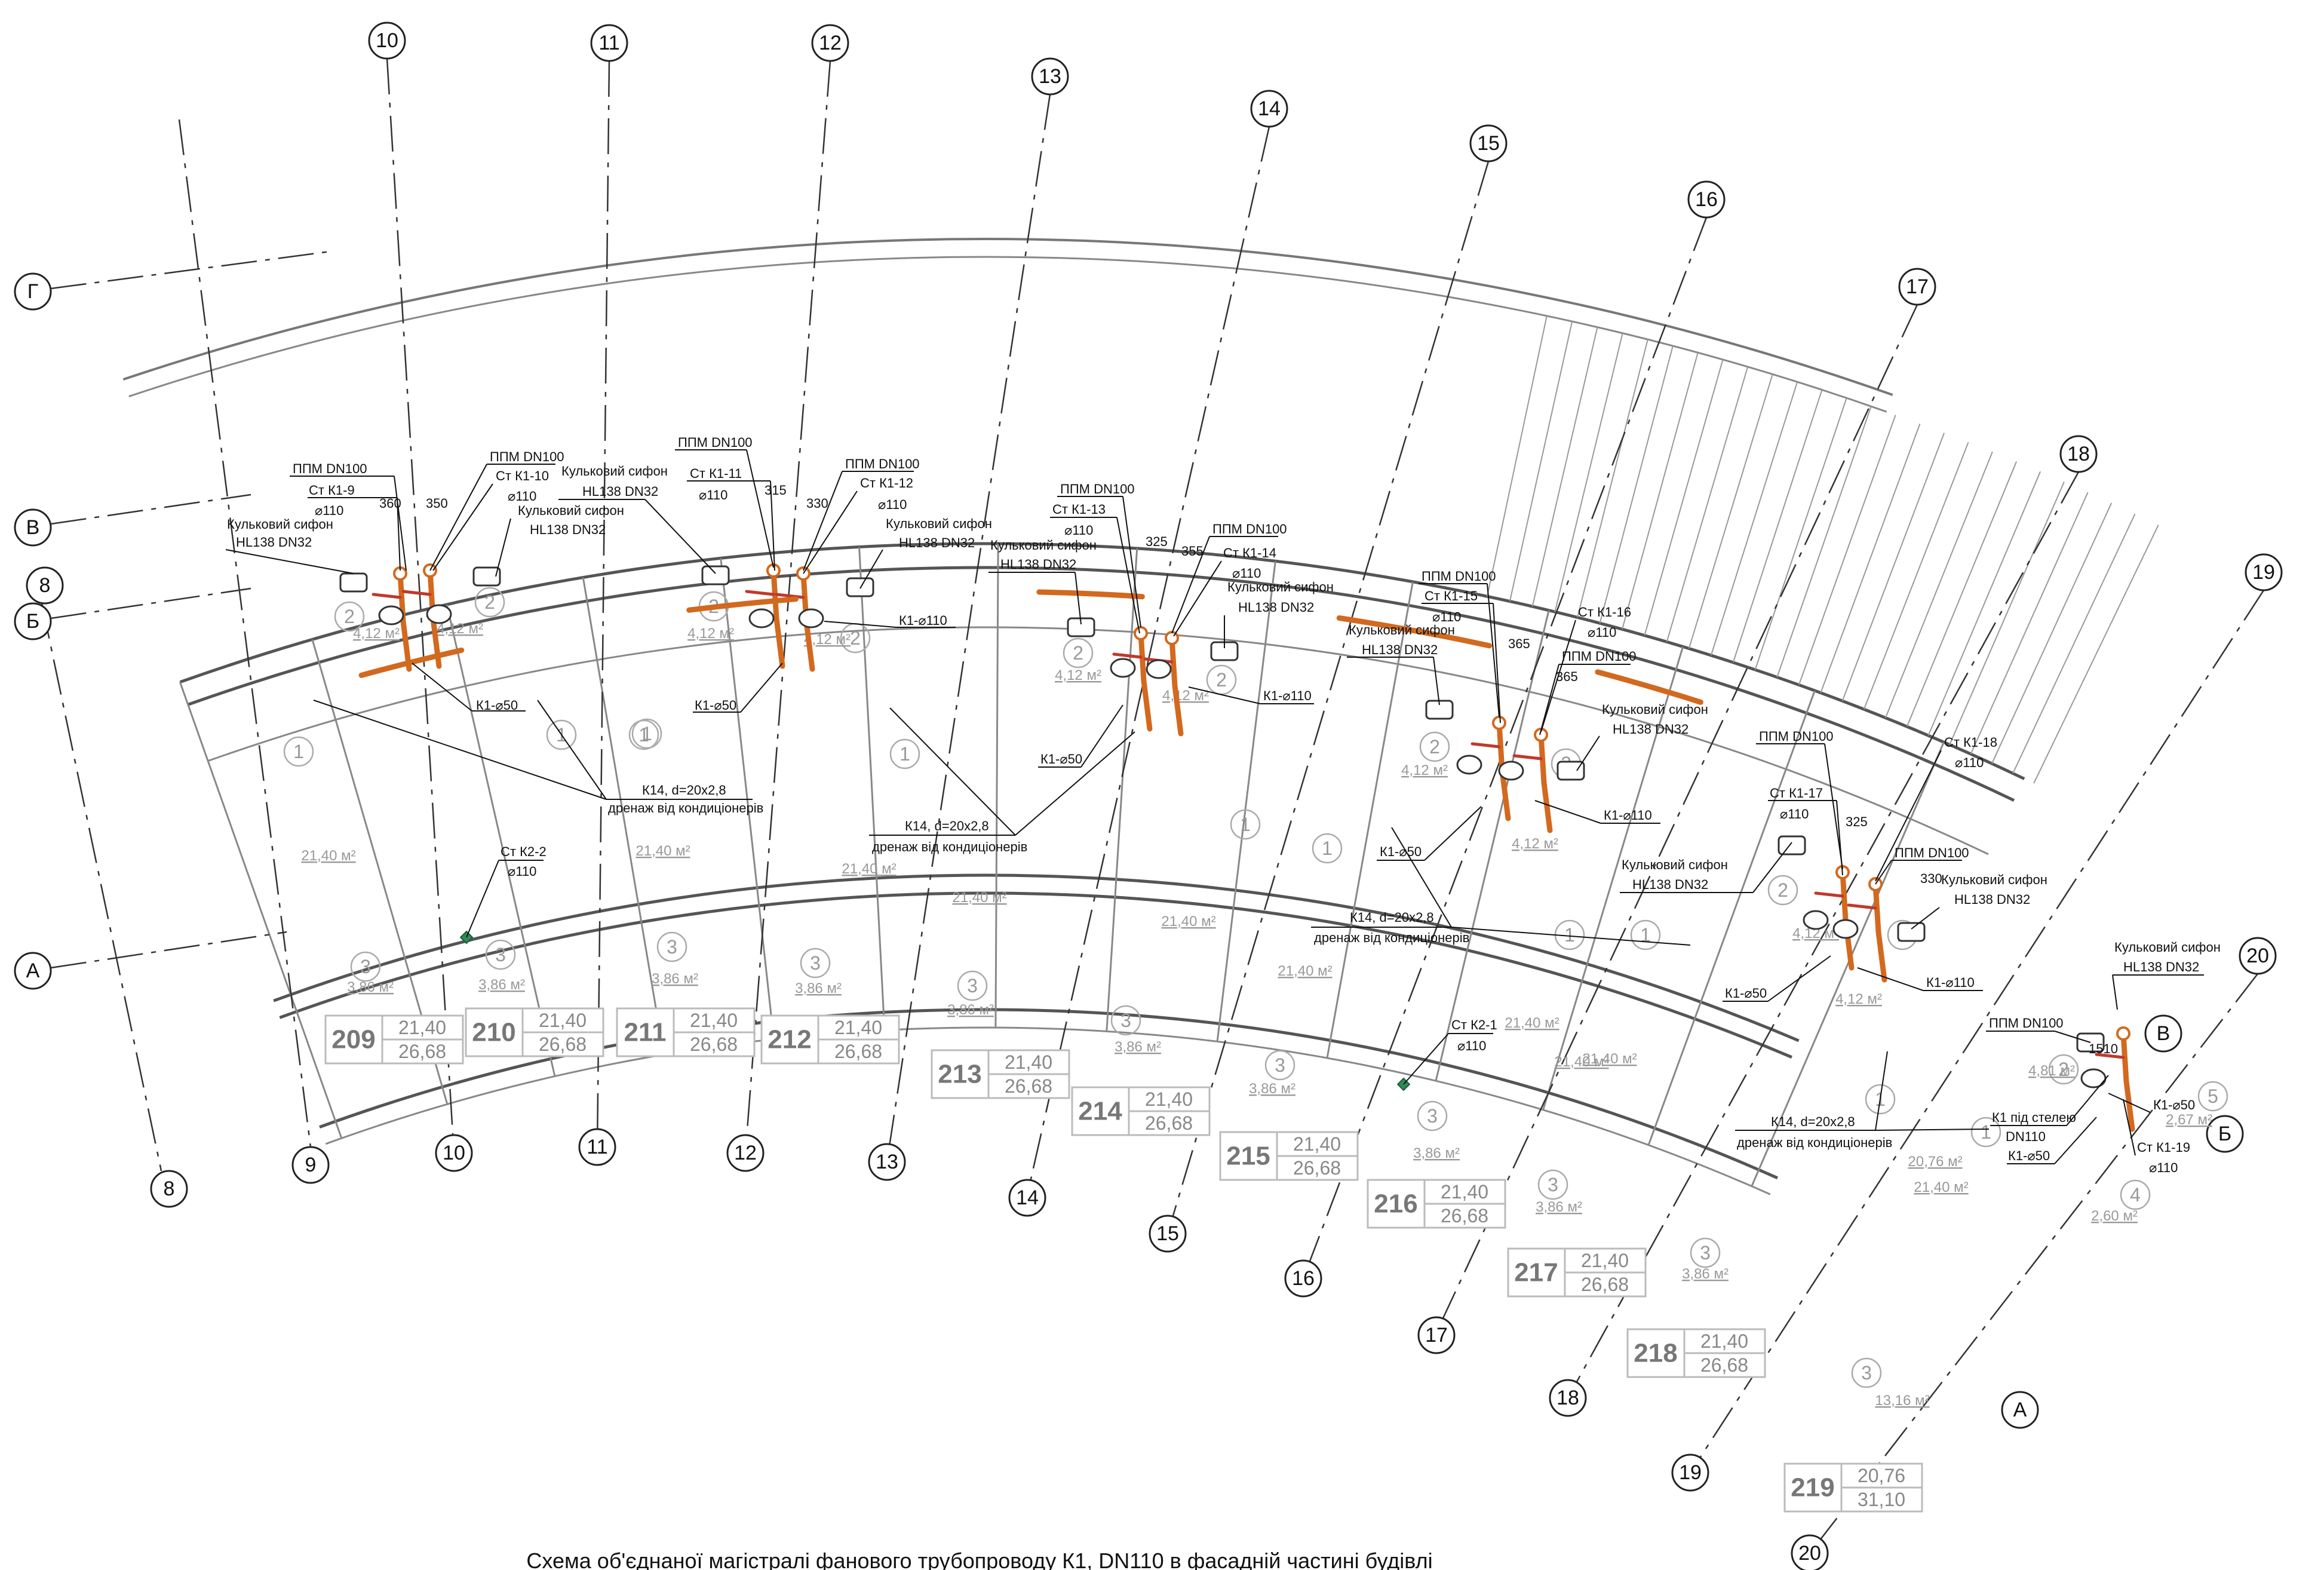 The image size is (2324, 1570). What do you see at coordinates (1027, 1197) in the screenshot?
I see `axis-label: 14` at bounding box center [1027, 1197].